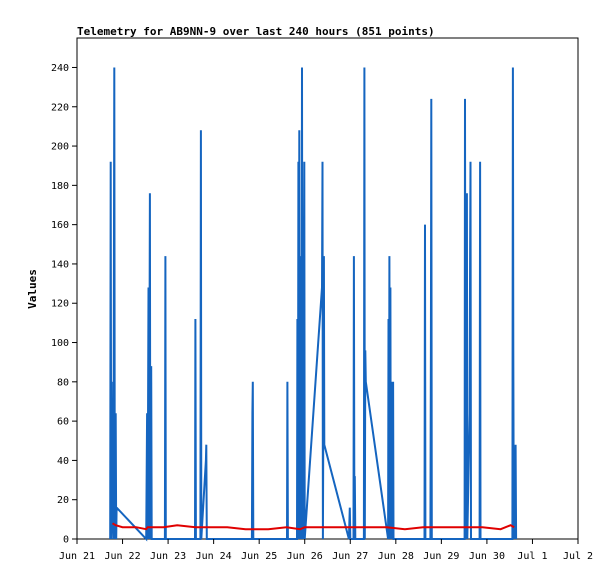  What do you see at coordinates (63, 382) in the screenshot?
I see `y-tick-label: 80` at bounding box center [63, 382].